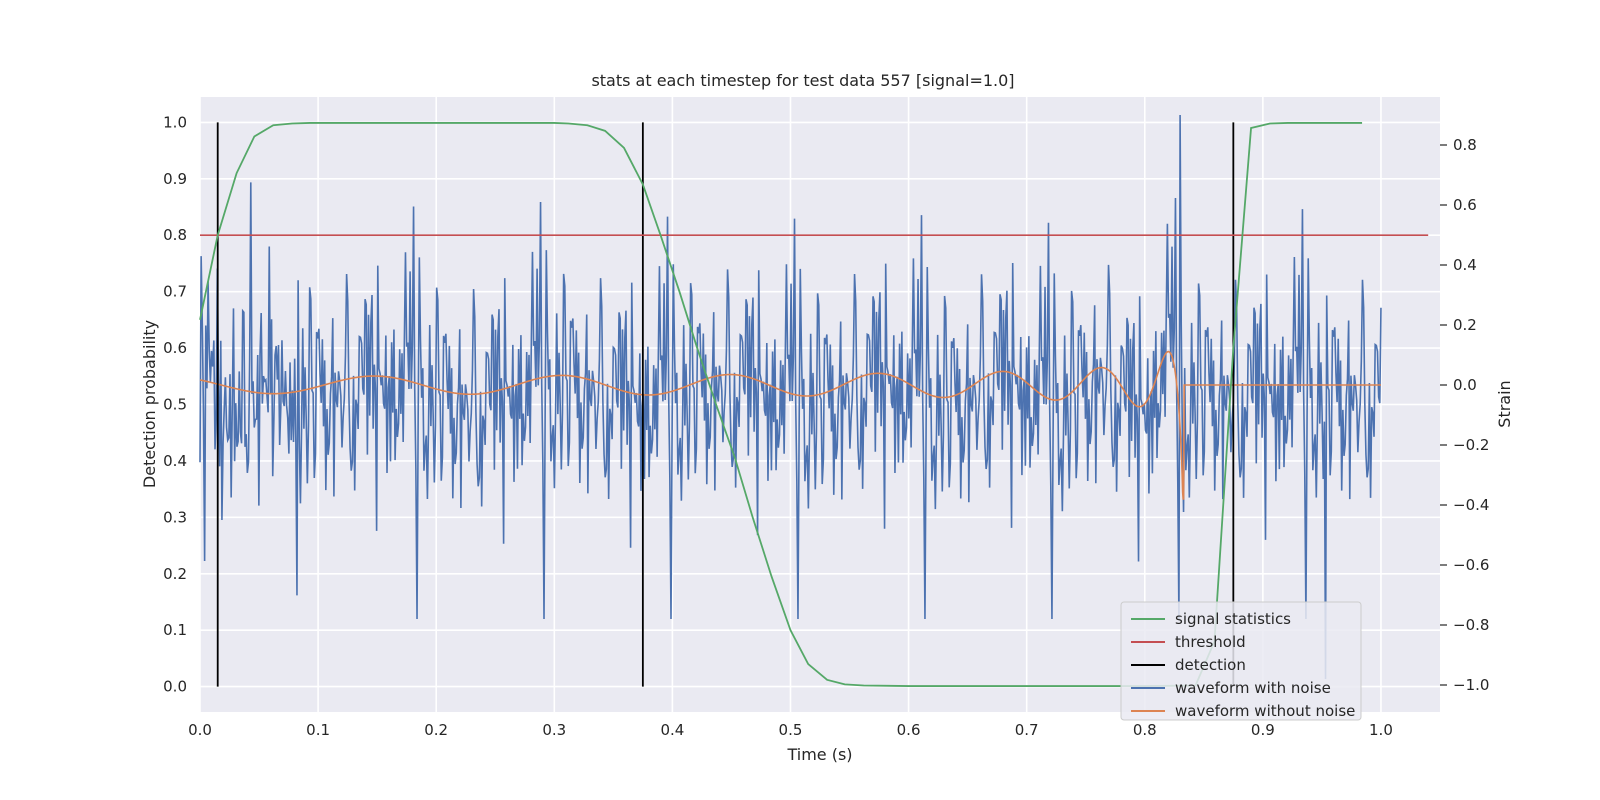 Image resolution: width=1600 pixels, height=800 pixels. I want to click on x-tick-label: 0.6, so click(909, 730).